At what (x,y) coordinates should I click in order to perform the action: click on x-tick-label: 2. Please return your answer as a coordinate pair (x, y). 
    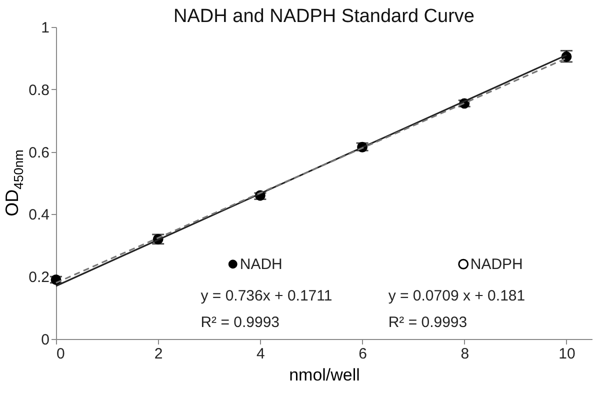
    Looking at the image, I should click on (158, 354).